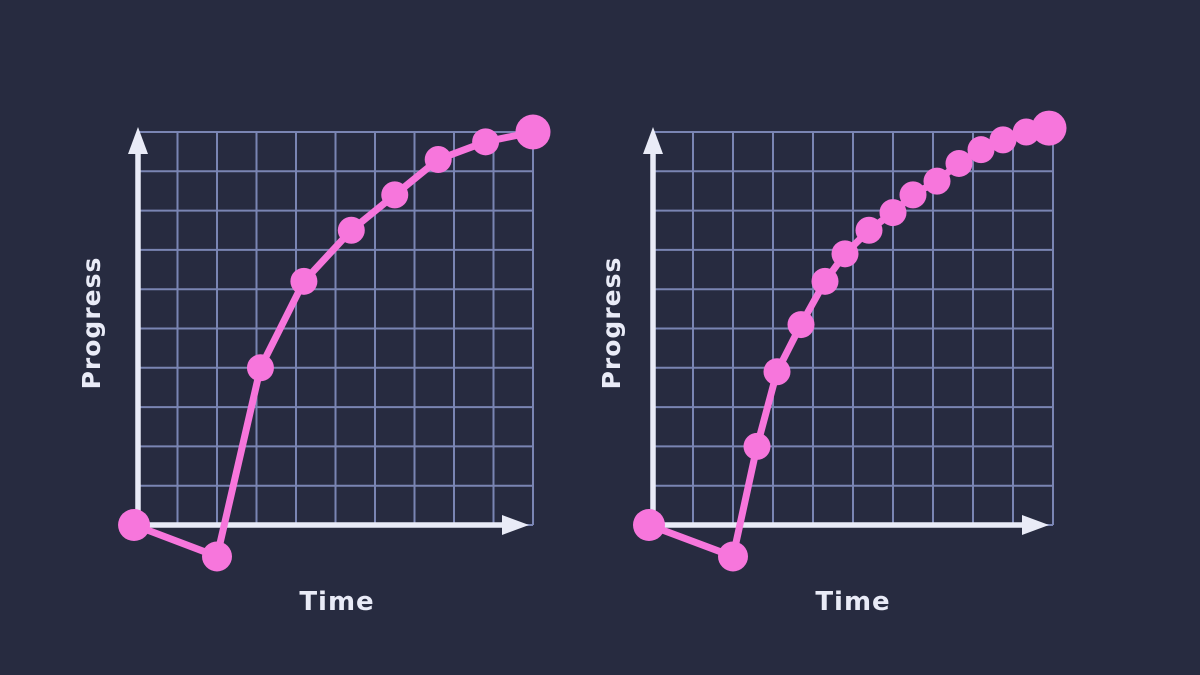 This screenshot has width=1200, height=675. I want to click on right-chart-x-axis-label: Time, so click(853, 602).